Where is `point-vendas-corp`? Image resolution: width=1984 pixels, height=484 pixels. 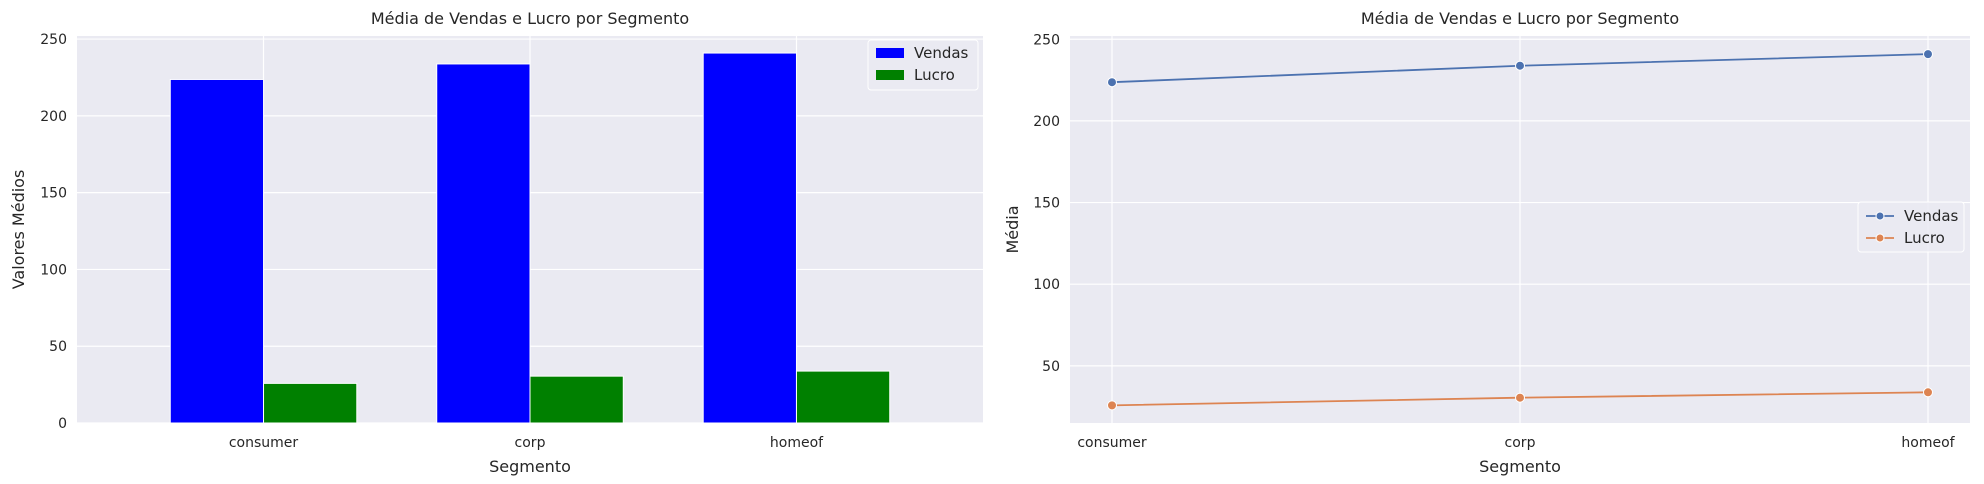 point-vendas-corp is located at coordinates (1520, 65).